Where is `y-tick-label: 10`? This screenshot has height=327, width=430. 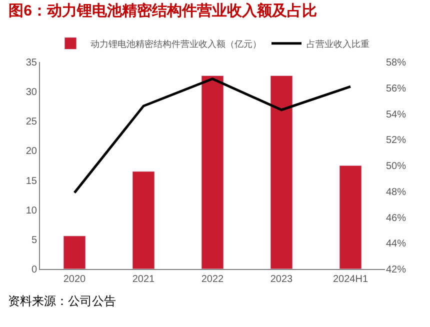
y-tick-label: 10 is located at coordinates (32, 210).